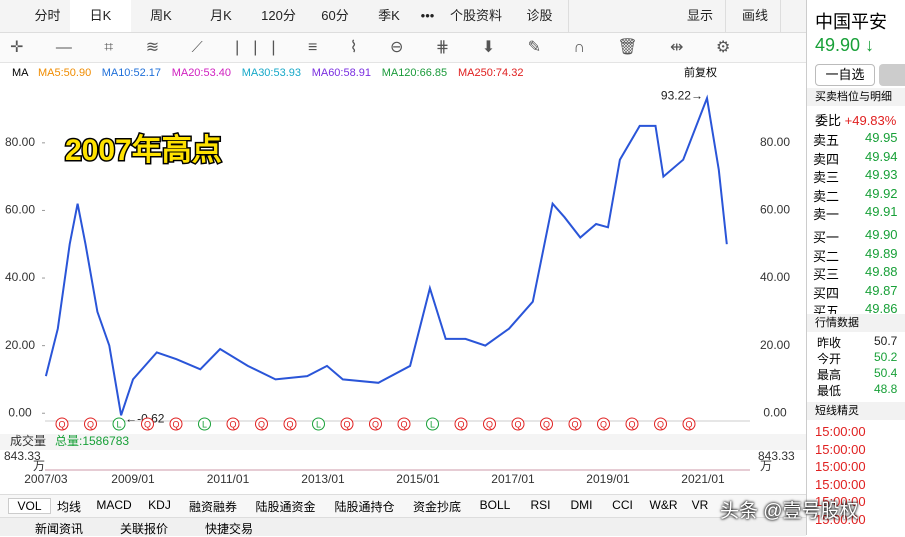 Image resolution: width=905 pixels, height=537 pixels. What do you see at coordinates (682, 95) in the screenshot?
I see `high-label: 93.22→` at bounding box center [682, 95].